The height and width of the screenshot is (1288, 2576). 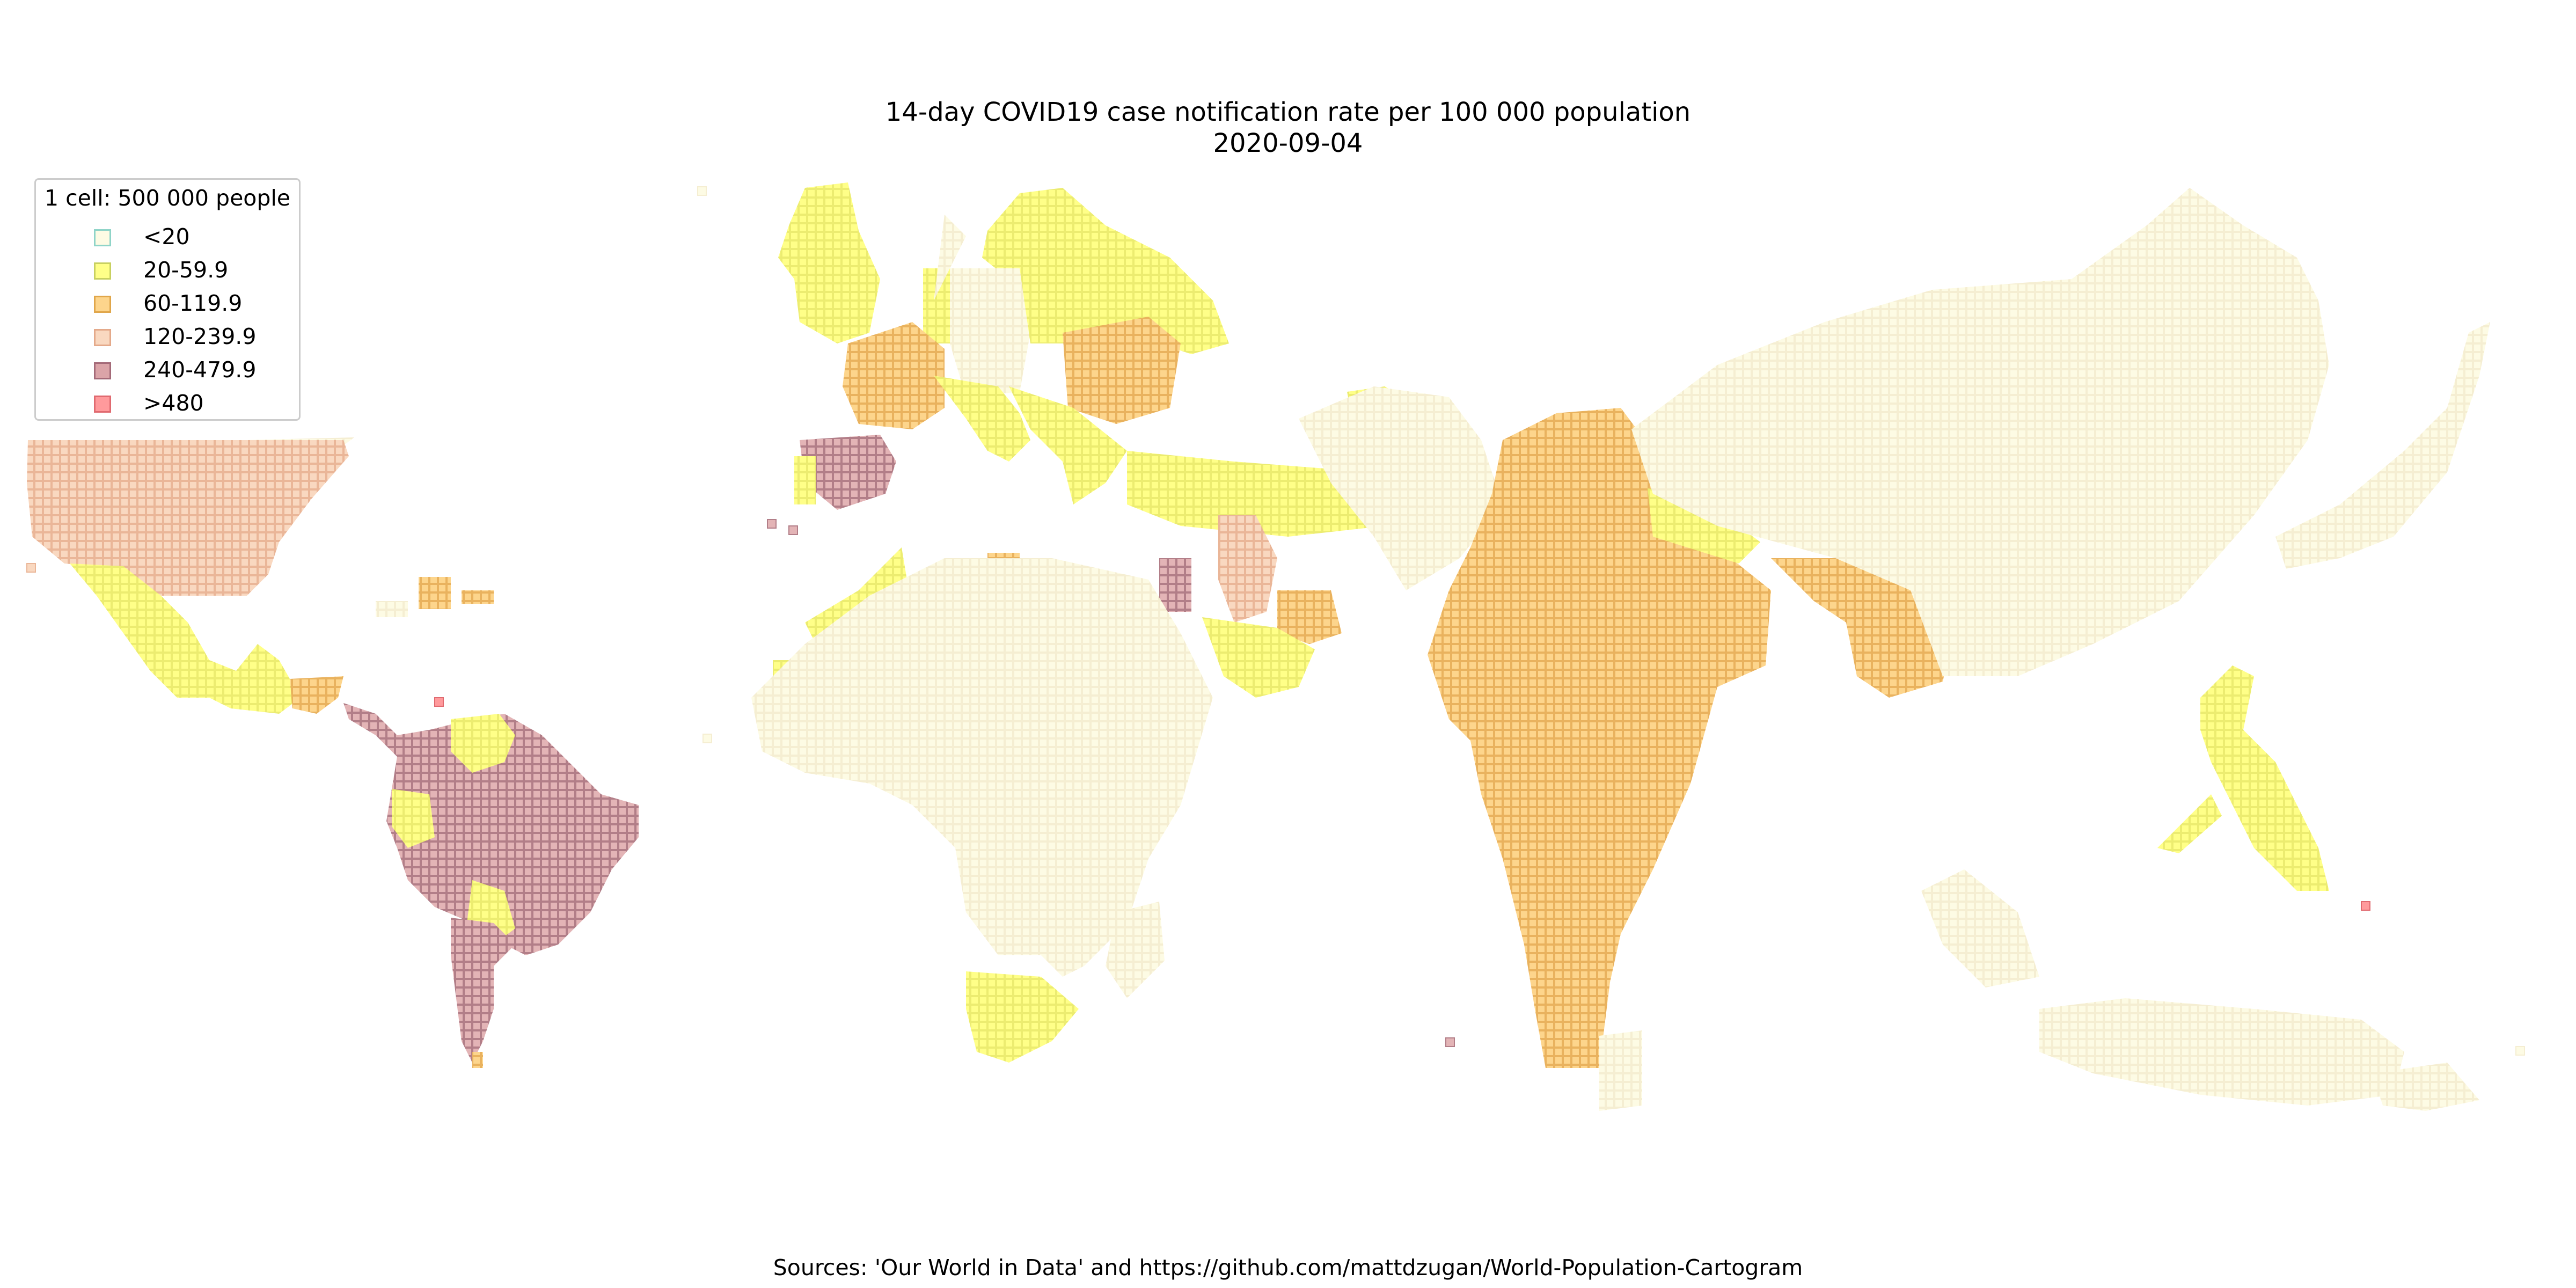 What do you see at coordinates (483, 990) in the screenshot?
I see `region-argentina-chile` at bounding box center [483, 990].